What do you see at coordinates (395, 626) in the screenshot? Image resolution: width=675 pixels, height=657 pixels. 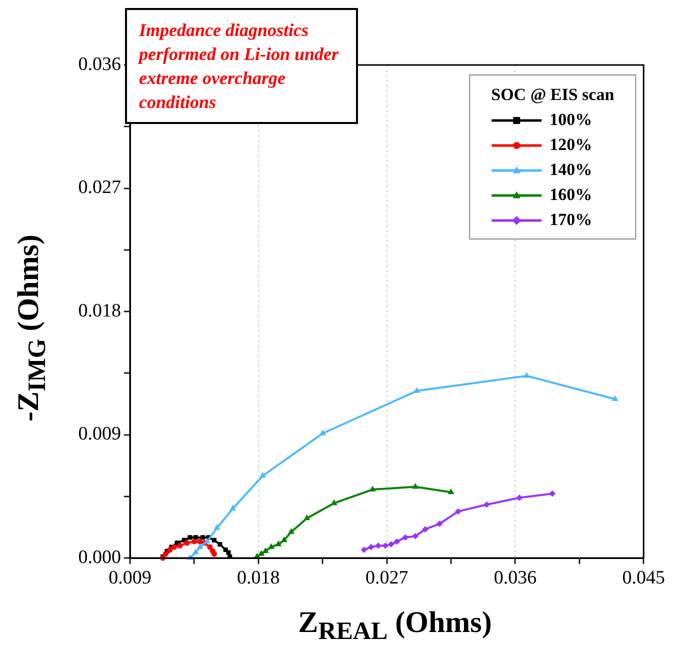 I see `x-axis-title: Z$_{REAL}$ (Ohms)` at bounding box center [395, 626].